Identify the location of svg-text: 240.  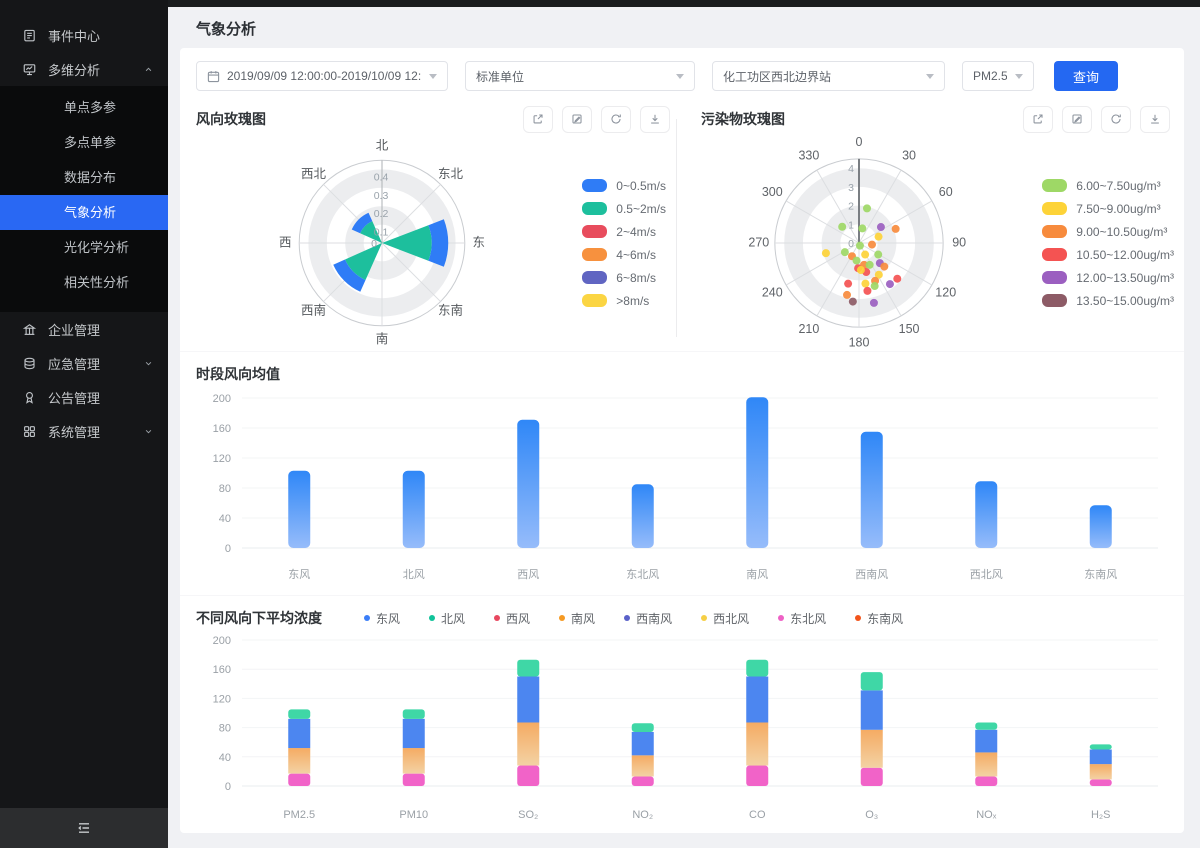
(772, 292).